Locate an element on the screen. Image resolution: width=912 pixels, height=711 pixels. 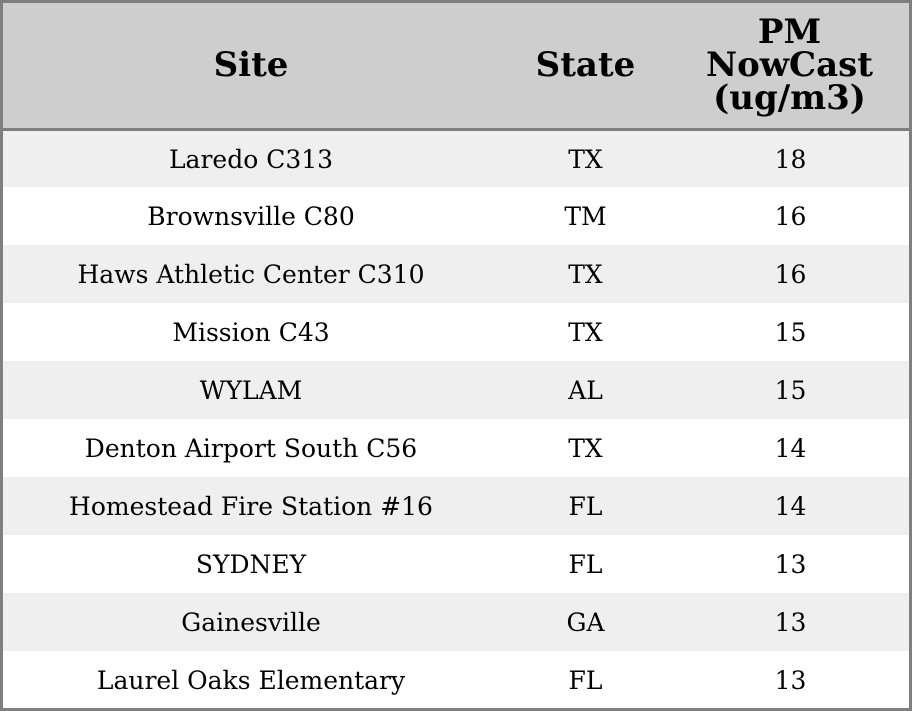
table-row: SYDNEY FL 13 is located at coordinates (456, 564).